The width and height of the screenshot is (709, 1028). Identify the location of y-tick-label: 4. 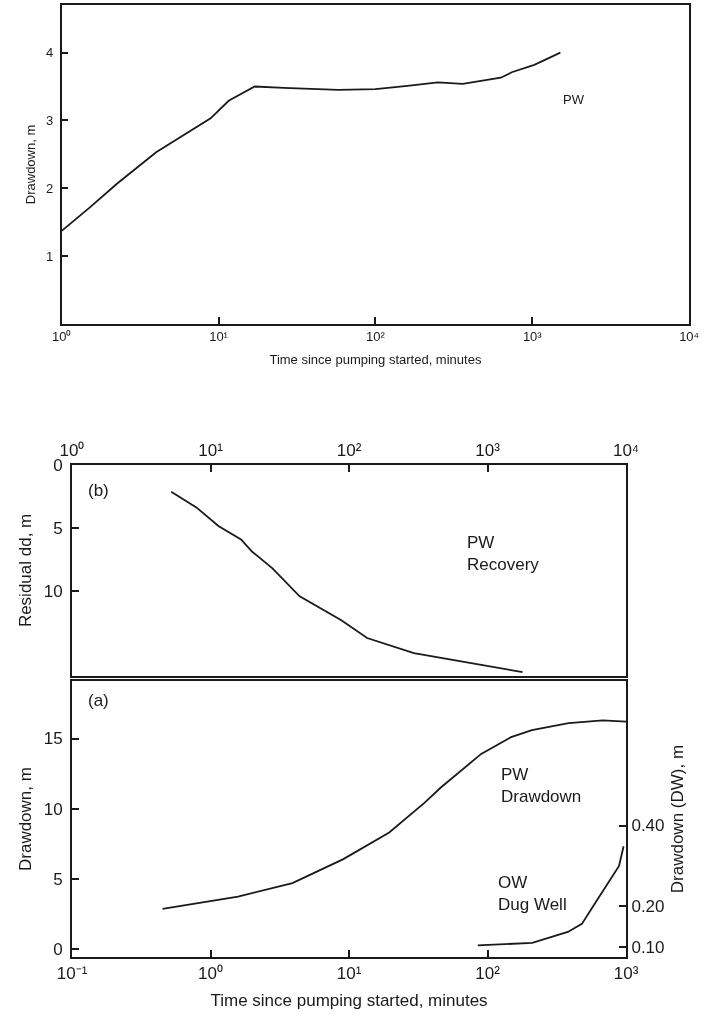
(50, 53).